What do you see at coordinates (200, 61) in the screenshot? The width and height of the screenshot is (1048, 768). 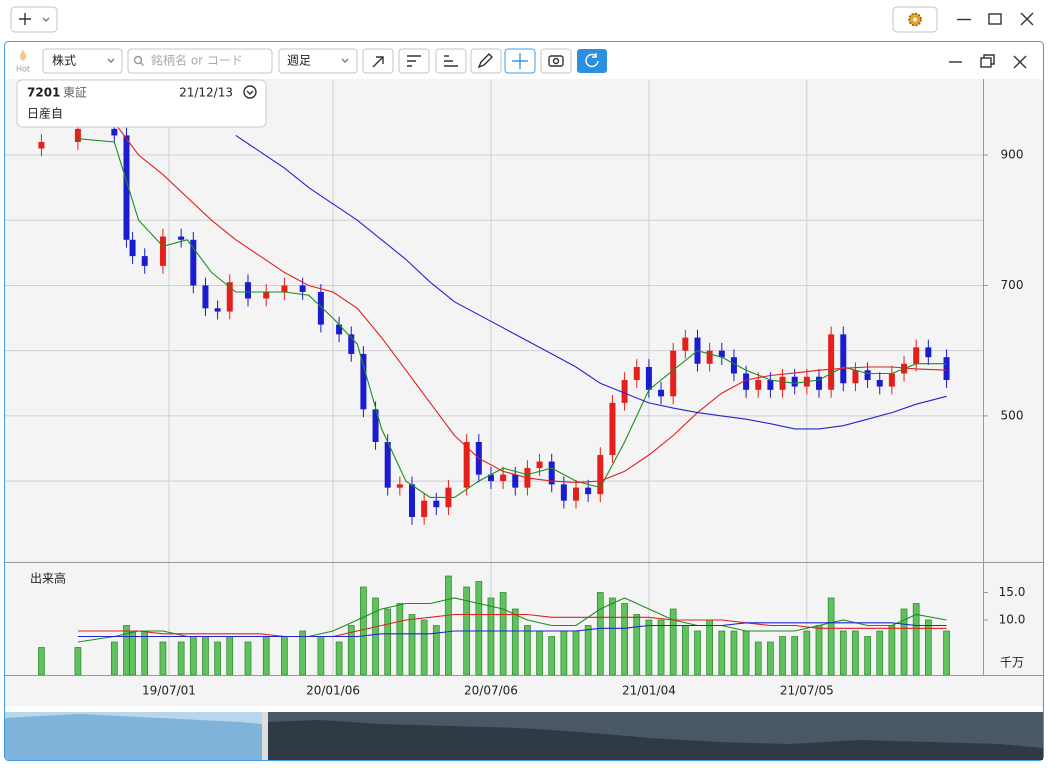 I see `search-box` at bounding box center [200, 61].